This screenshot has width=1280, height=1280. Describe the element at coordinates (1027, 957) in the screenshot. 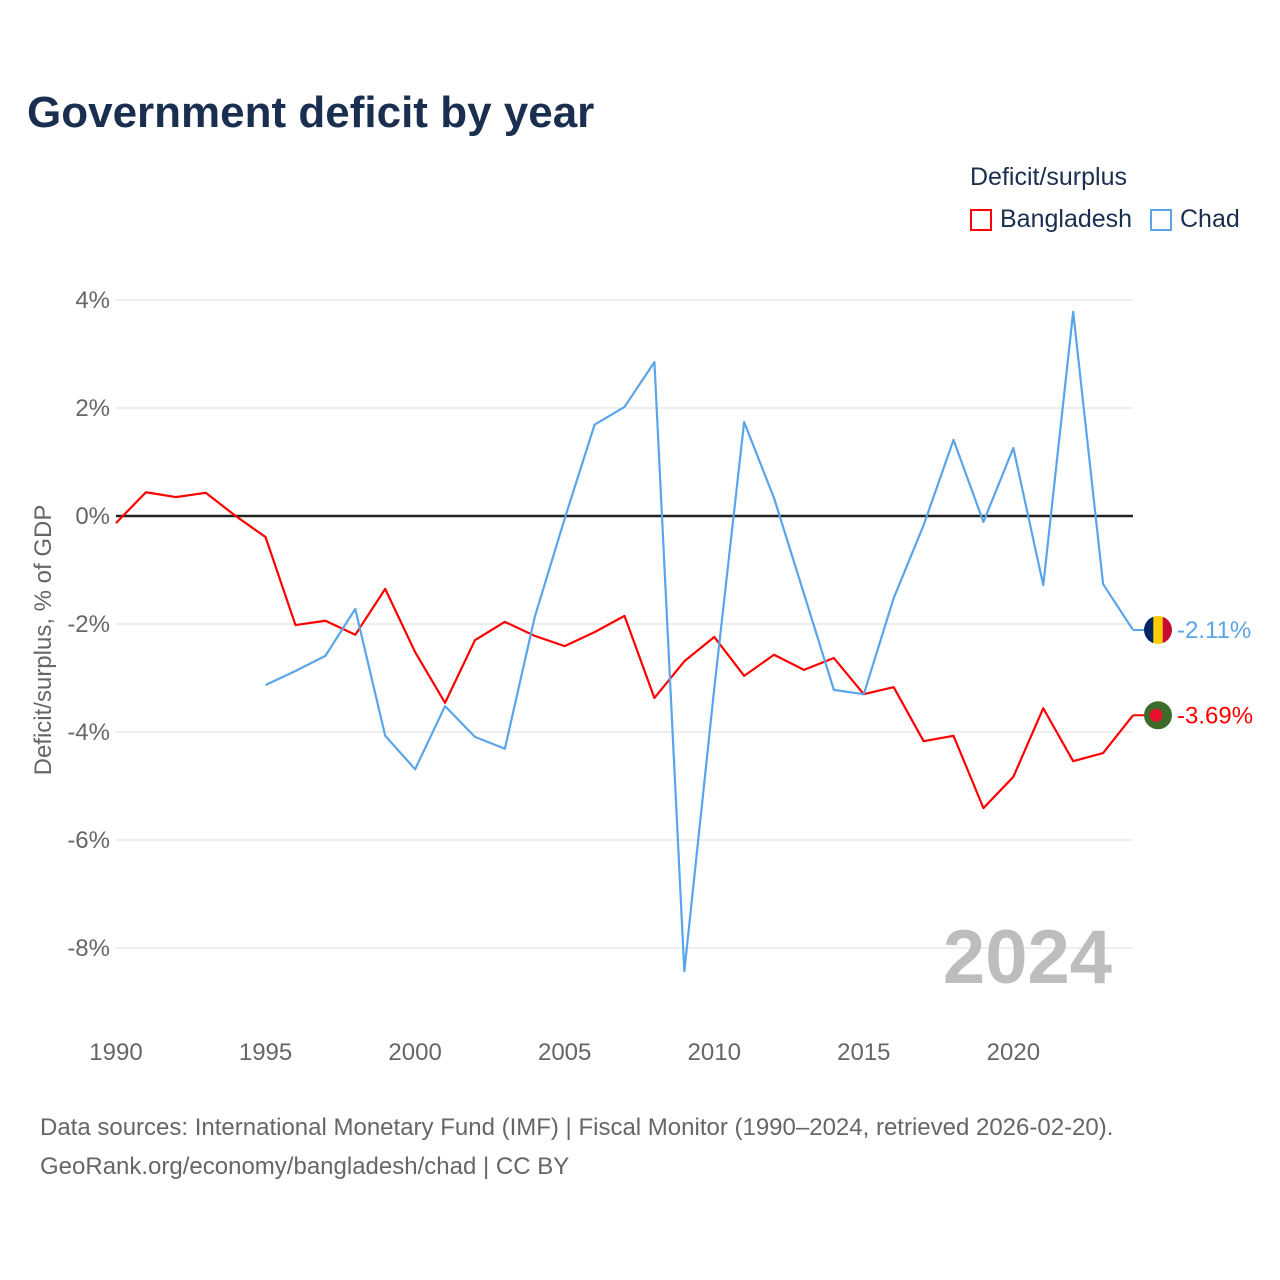

I see `year-watermark: 2024` at that location.